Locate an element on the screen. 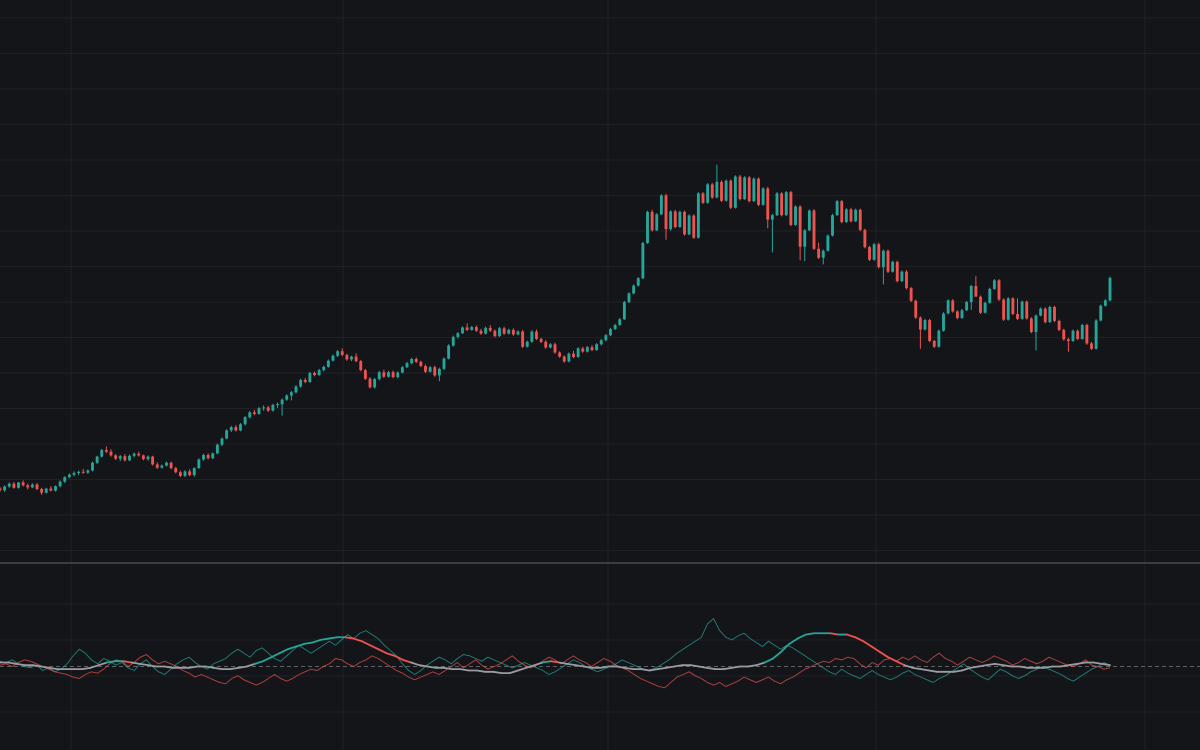 The height and width of the screenshot is (750, 1200). indicator-plus-line is located at coordinates (555, 650).